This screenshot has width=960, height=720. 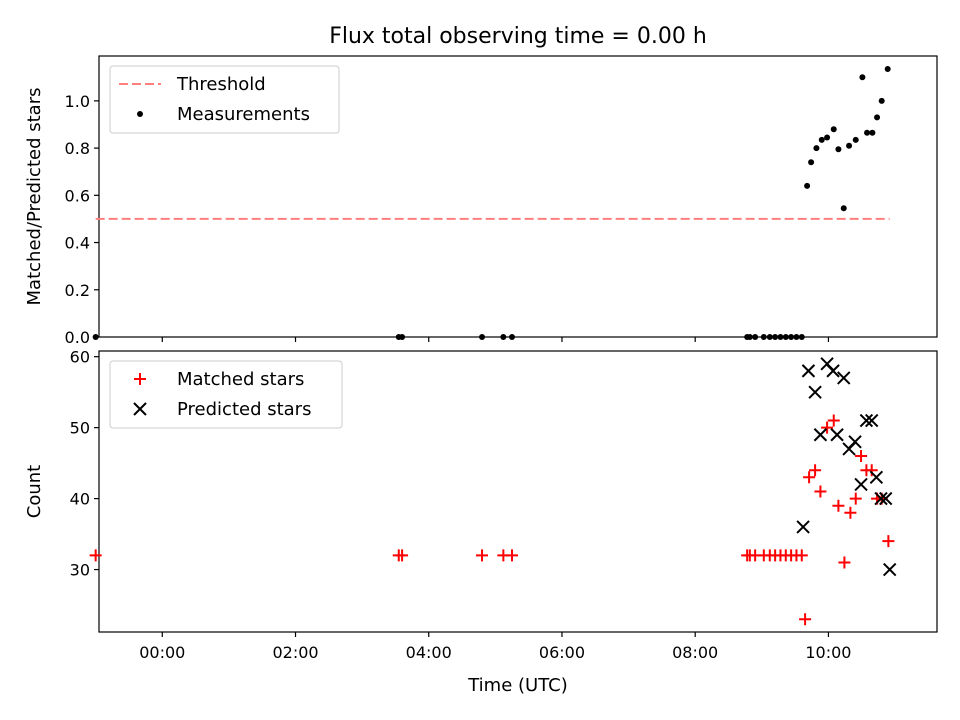 I want to click on bottom-legend-box, so click(x=226, y=394).